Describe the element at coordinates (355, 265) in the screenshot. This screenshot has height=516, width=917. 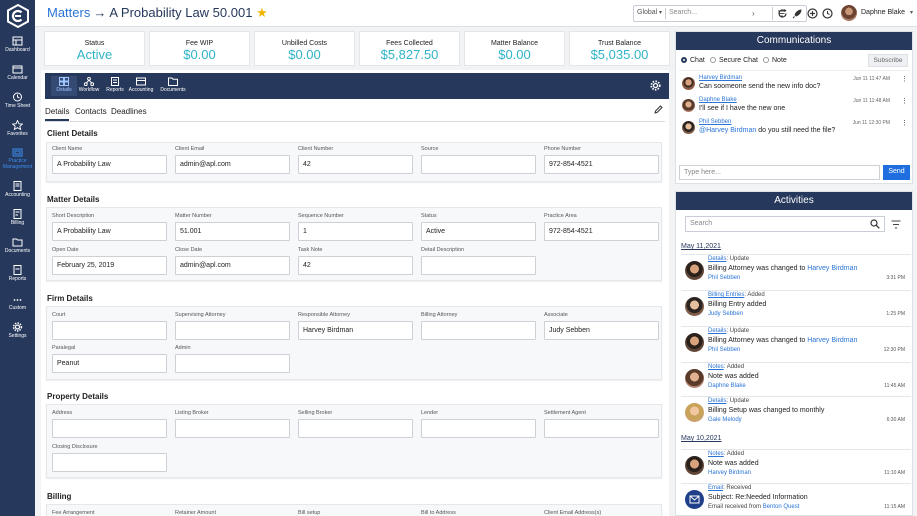
I see `task-note-field: 42` at that location.